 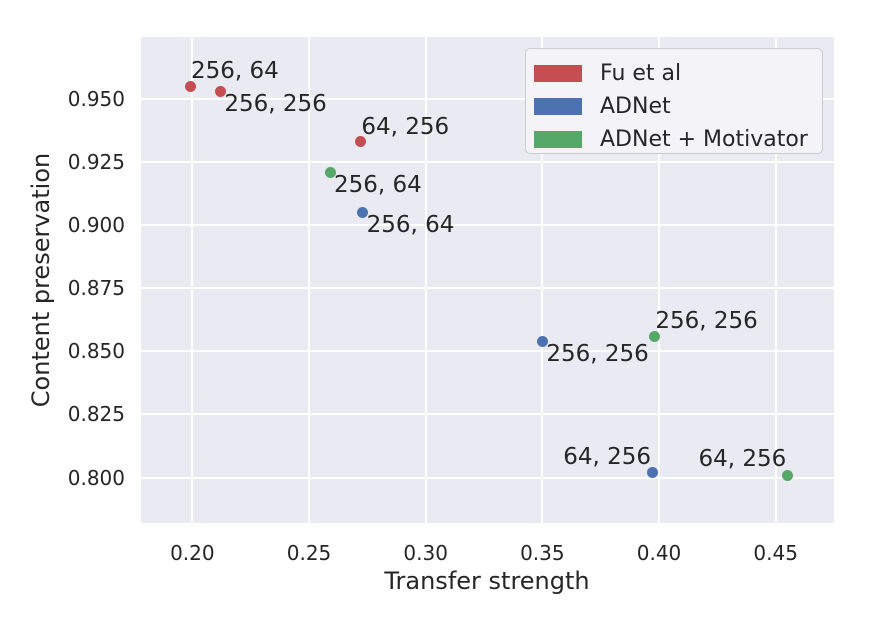 I want to click on y-tick-label: 0.850, so click(x=96, y=351).